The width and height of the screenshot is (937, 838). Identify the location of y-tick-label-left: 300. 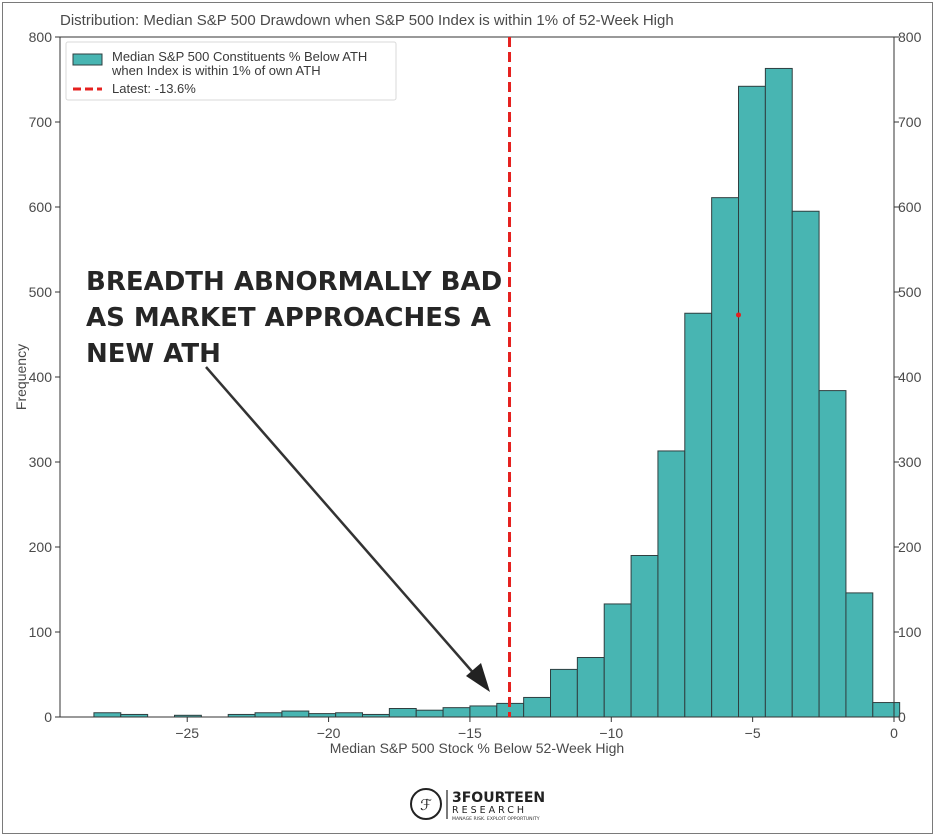
(41, 462).